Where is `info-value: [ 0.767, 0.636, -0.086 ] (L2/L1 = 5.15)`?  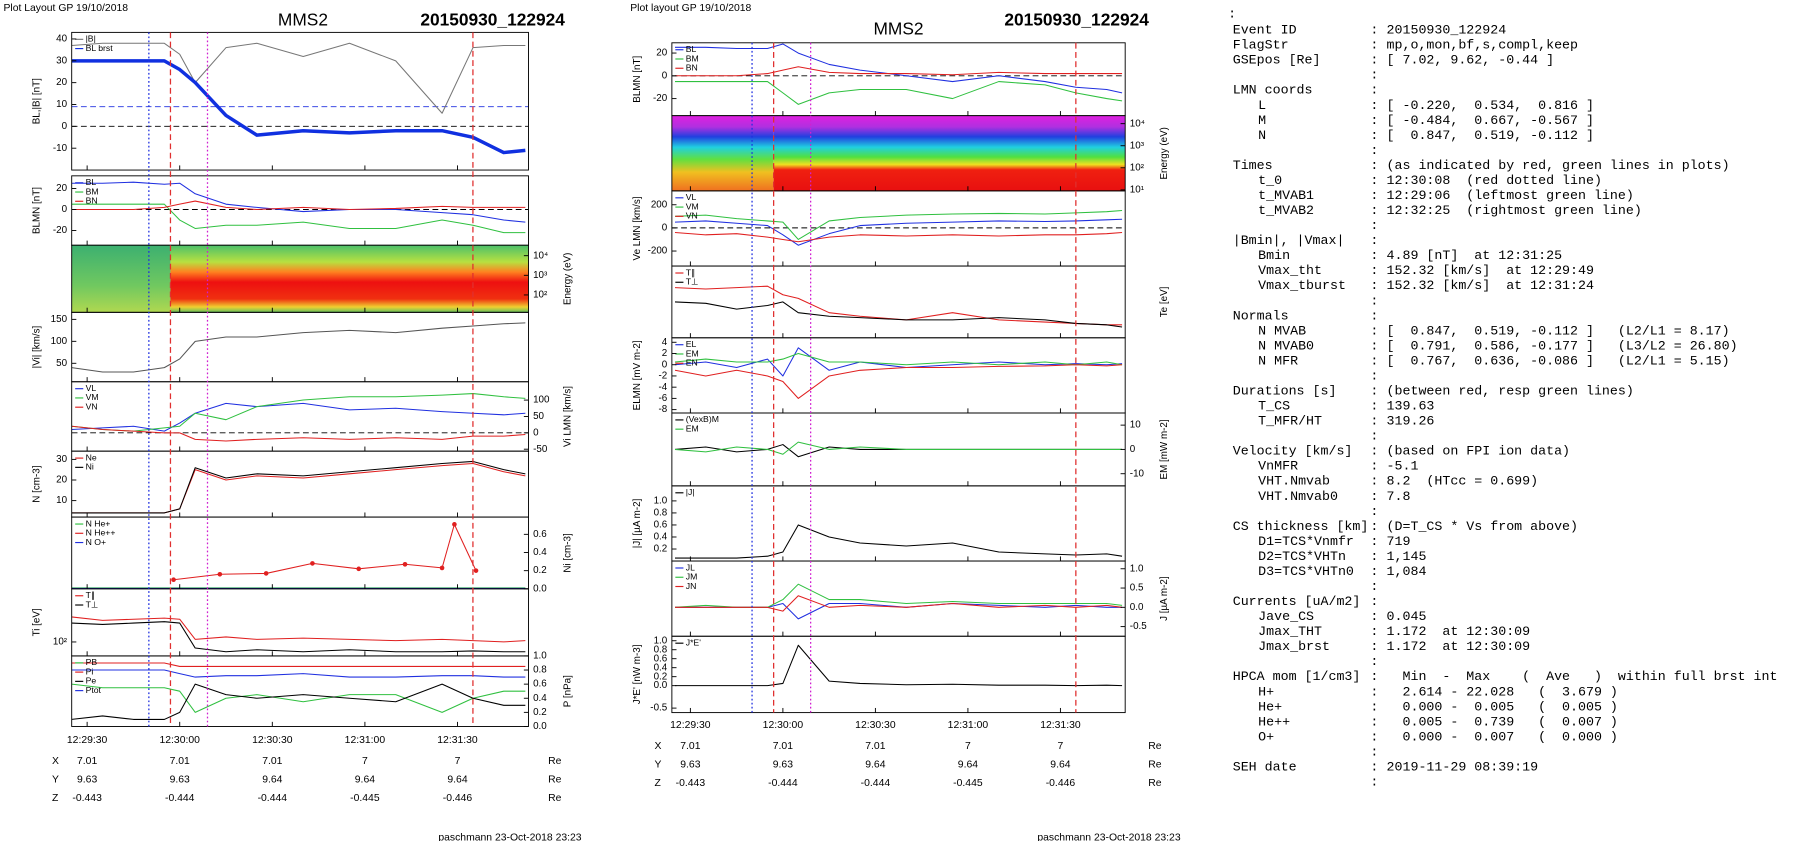
info-value: [ 0.767, 0.636, -0.086 ] (L2/L1 = 5.15) is located at coordinates (1558, 360).